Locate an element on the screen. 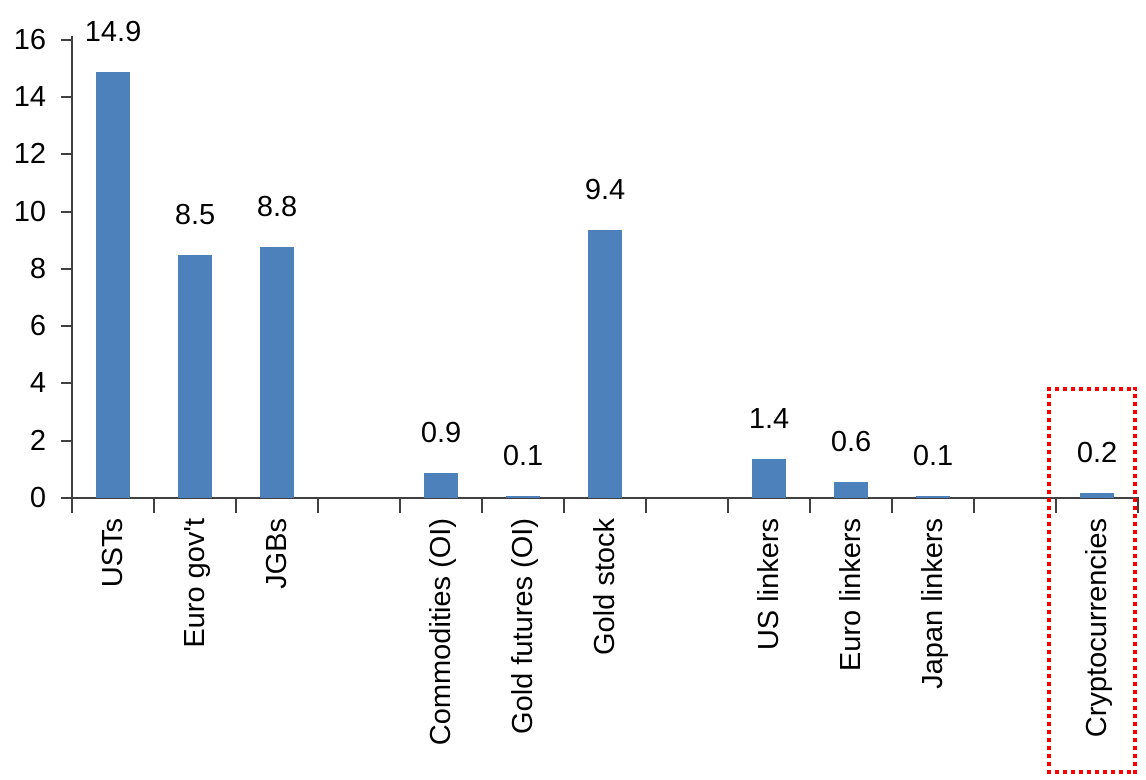 The height and width of the screenshot is (780, 1146). category-label: Gold futures (OI) is located at coordinates (523, 626).